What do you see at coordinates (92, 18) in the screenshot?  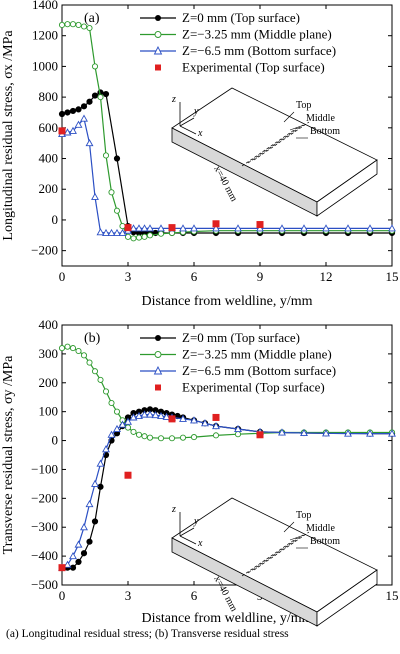 I see `panel-label: (a)` at bounding box center [92, 18].